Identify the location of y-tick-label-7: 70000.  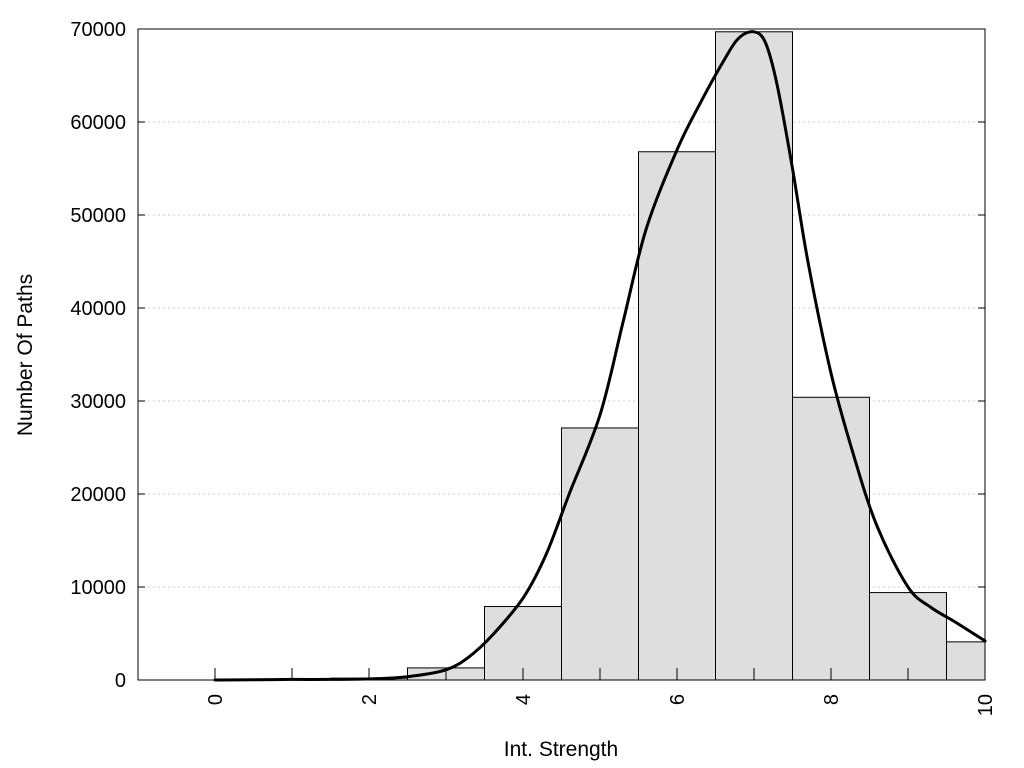
(98, 30).